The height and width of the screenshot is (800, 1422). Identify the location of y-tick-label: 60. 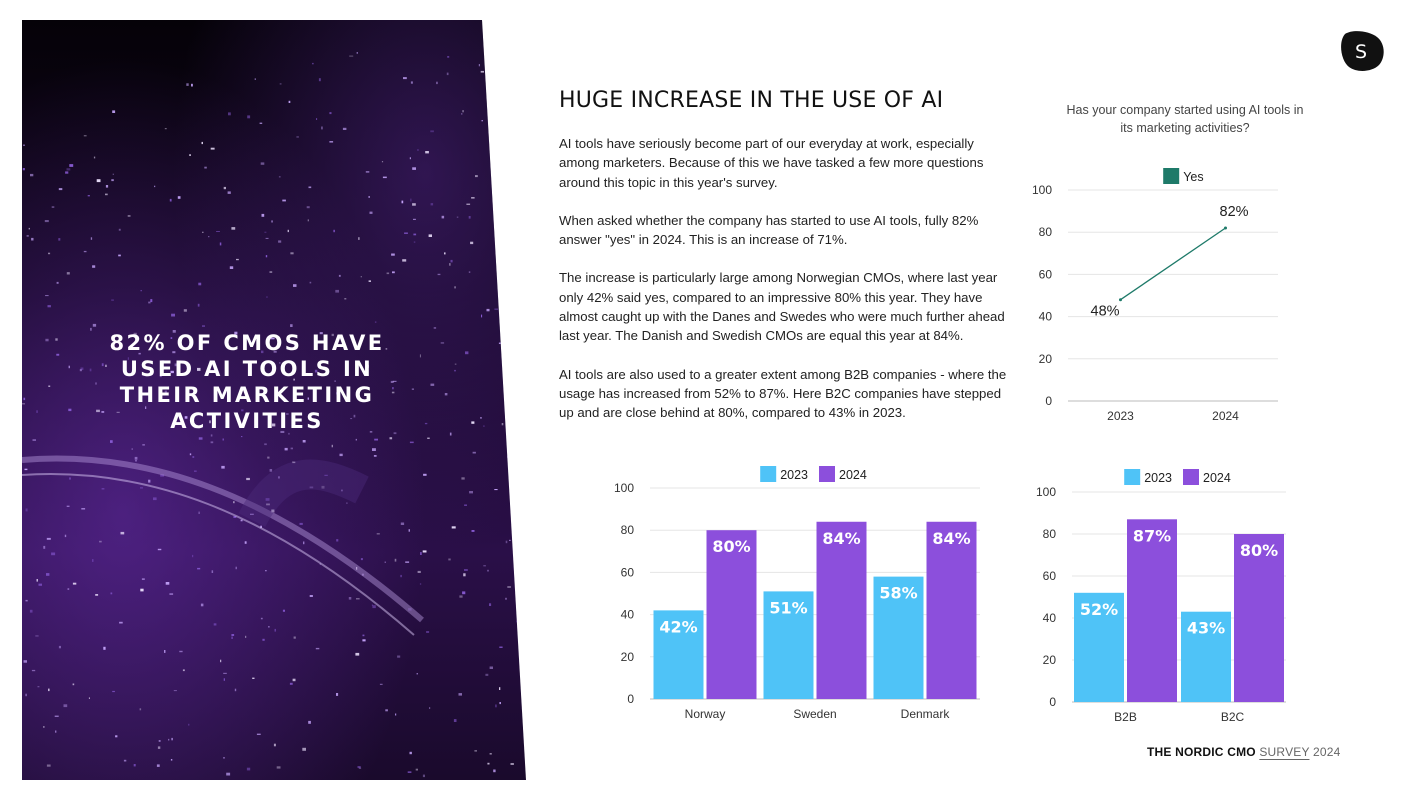
(628, 572).